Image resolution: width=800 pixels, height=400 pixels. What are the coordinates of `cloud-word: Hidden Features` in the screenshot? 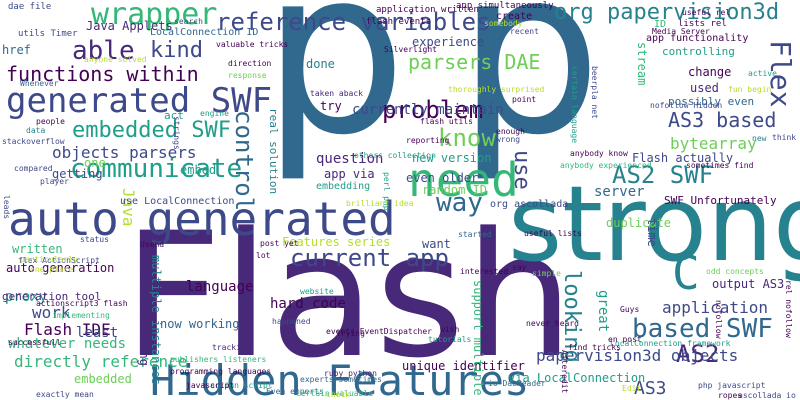 It's located at (340, 378).